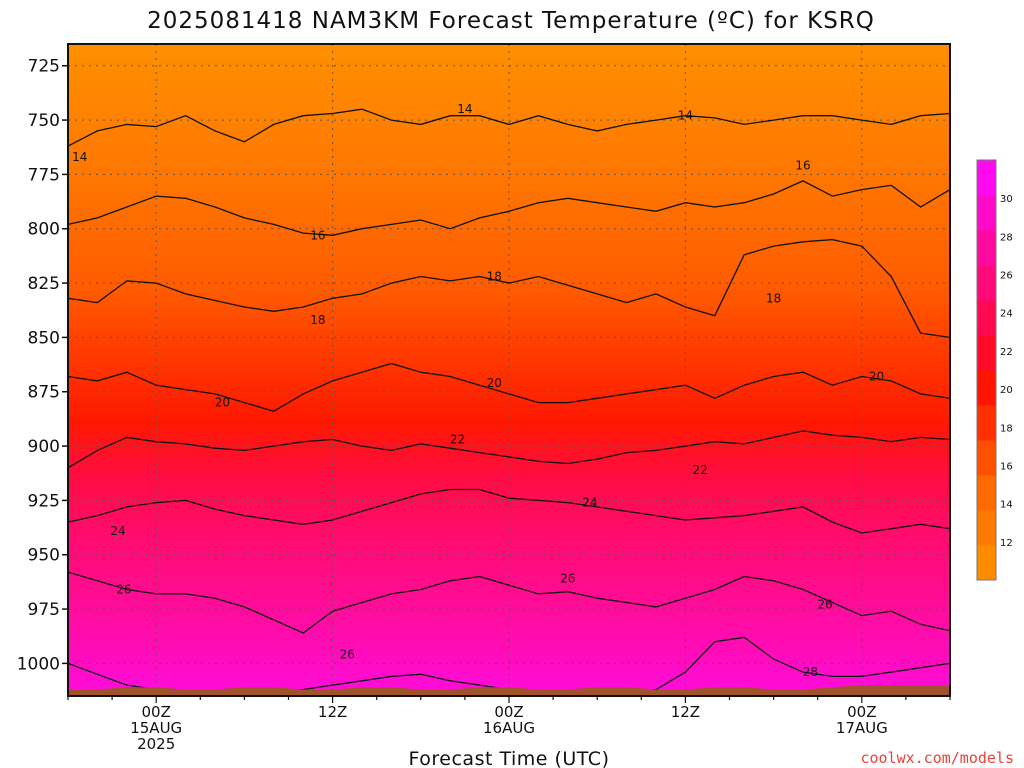 This screenshot has height=768, width=1024. What do you see at coordinates (862, 728) in the screenshot?
I see `x-tick-label: 17AUG` at bounding box center [862, 728].